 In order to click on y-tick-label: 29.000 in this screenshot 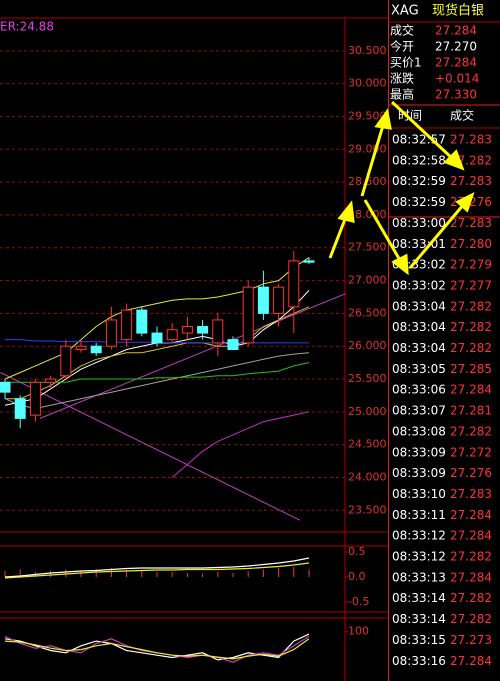, I will do `click(367, 148)`.